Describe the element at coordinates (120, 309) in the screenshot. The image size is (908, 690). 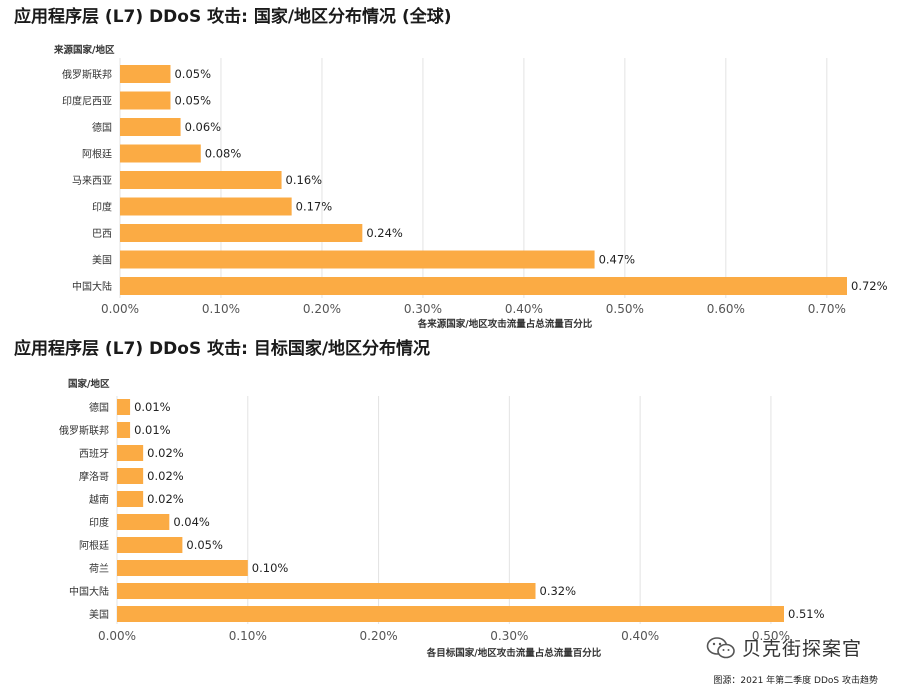
I see `chart-1-tick-label: 0.00%` at that location.